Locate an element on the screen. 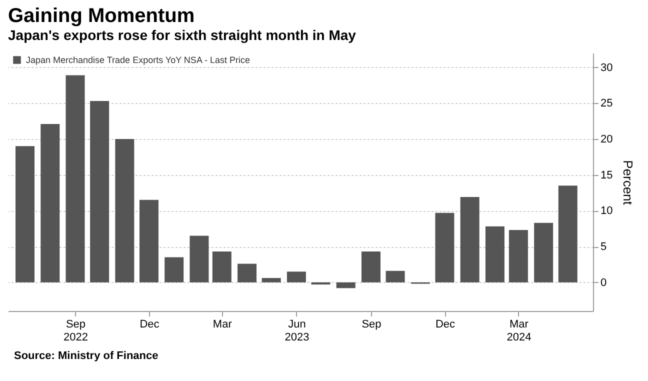 The image size is (648, 381). y-tick-label: 25 is located at coordinates (606, 104).